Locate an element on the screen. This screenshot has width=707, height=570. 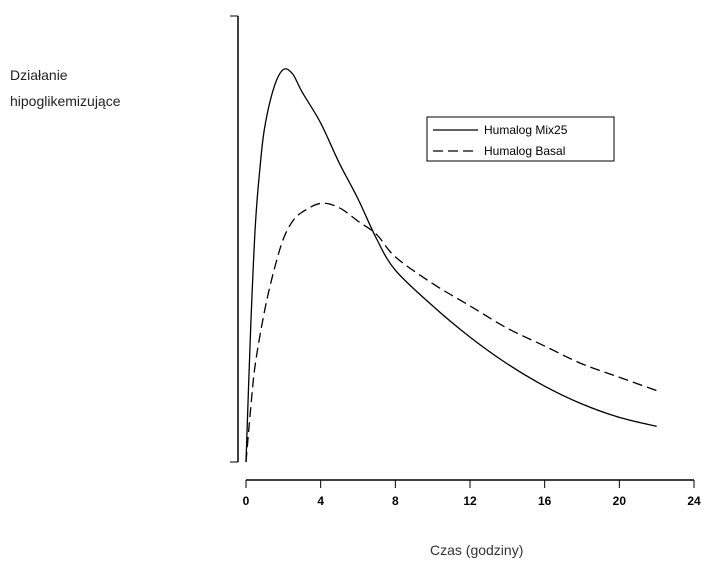
legend: Humalog Mix25 Humalog Basal is located at coordinates (520, 139).